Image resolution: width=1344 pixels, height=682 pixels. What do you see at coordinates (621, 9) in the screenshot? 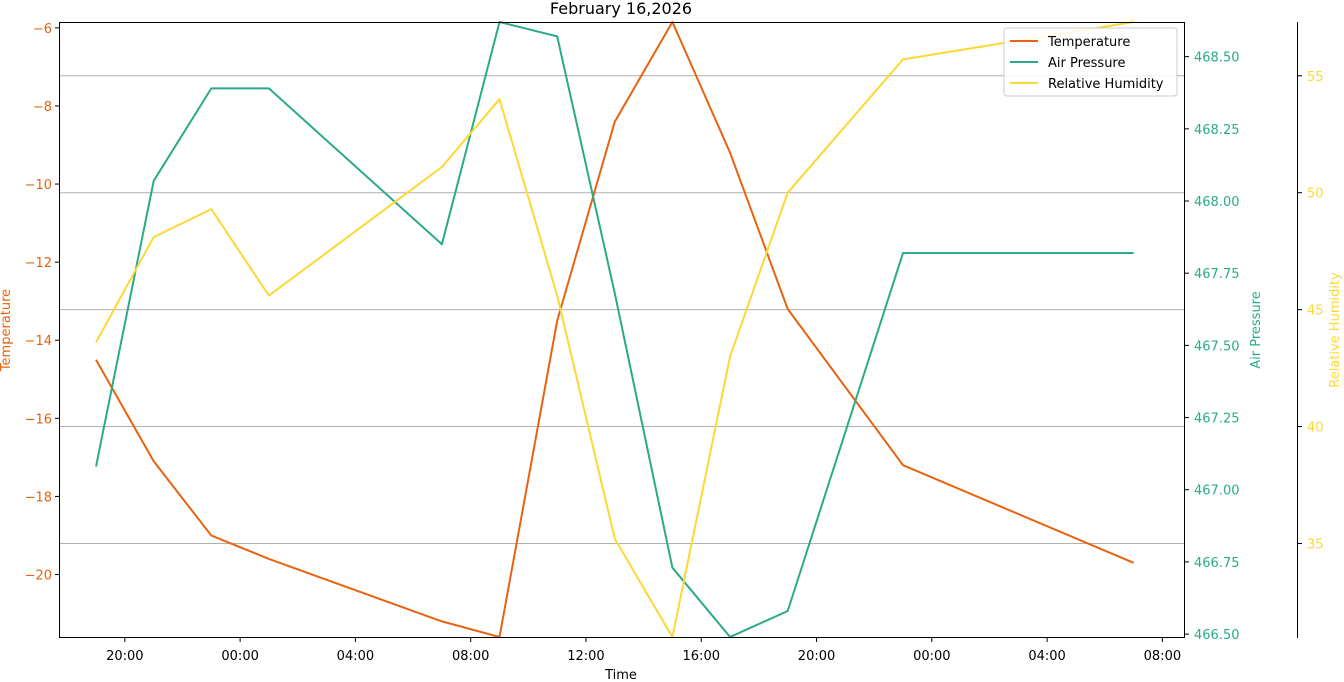
I see `chart-title: February 16,2026` at bounding box center [621, 9].